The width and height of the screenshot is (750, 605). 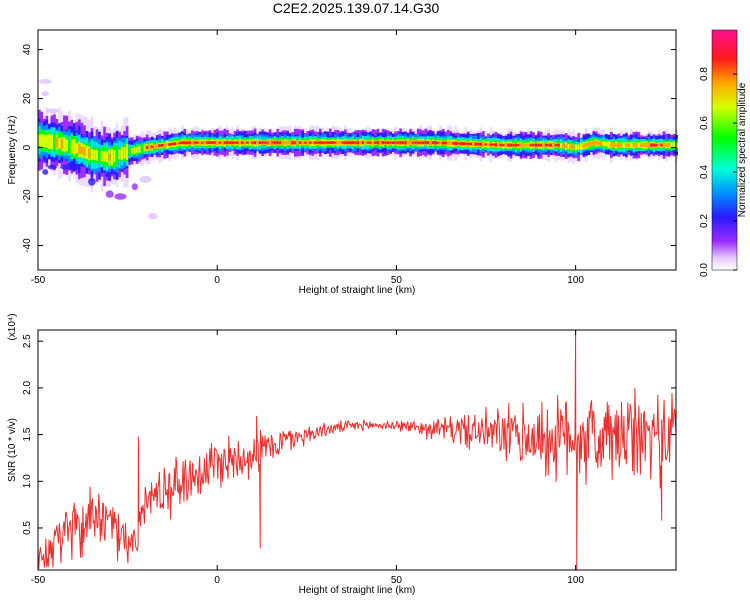 What do you see at coordinates (27, 196) in the screenshot?
I see `y-tick-label: -20` at bounding box center [27, 196].